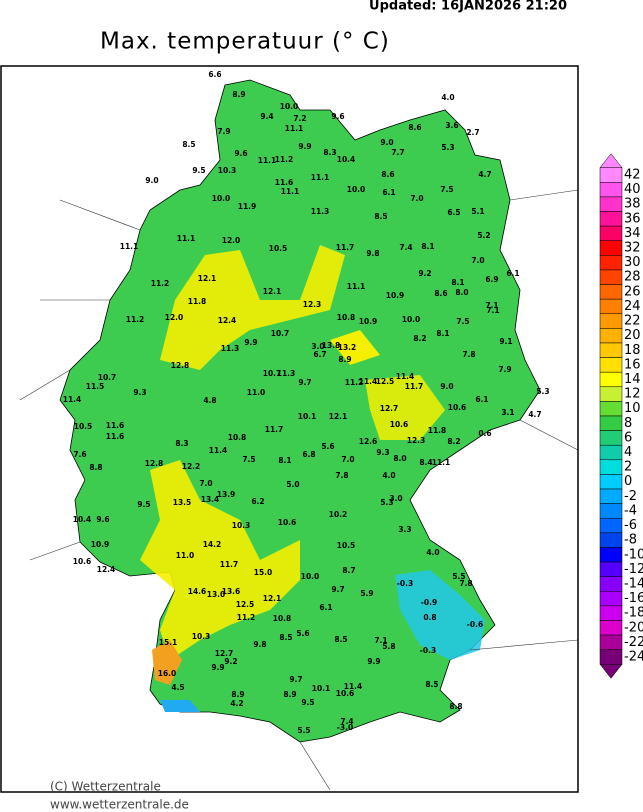 The width and height of the screenshot is (643, 812). I want to click on legend-label: -8, so click(630, 540).